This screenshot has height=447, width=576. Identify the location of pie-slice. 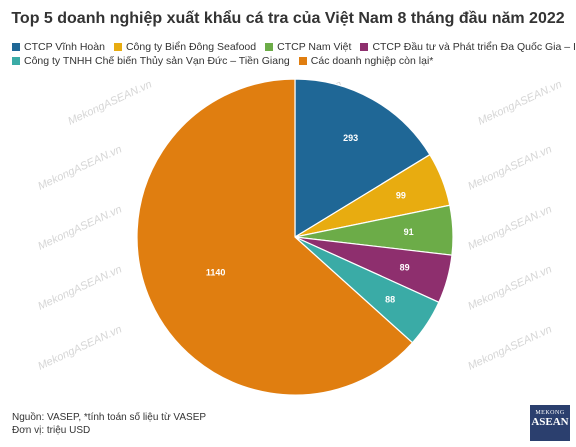
(362, 158).